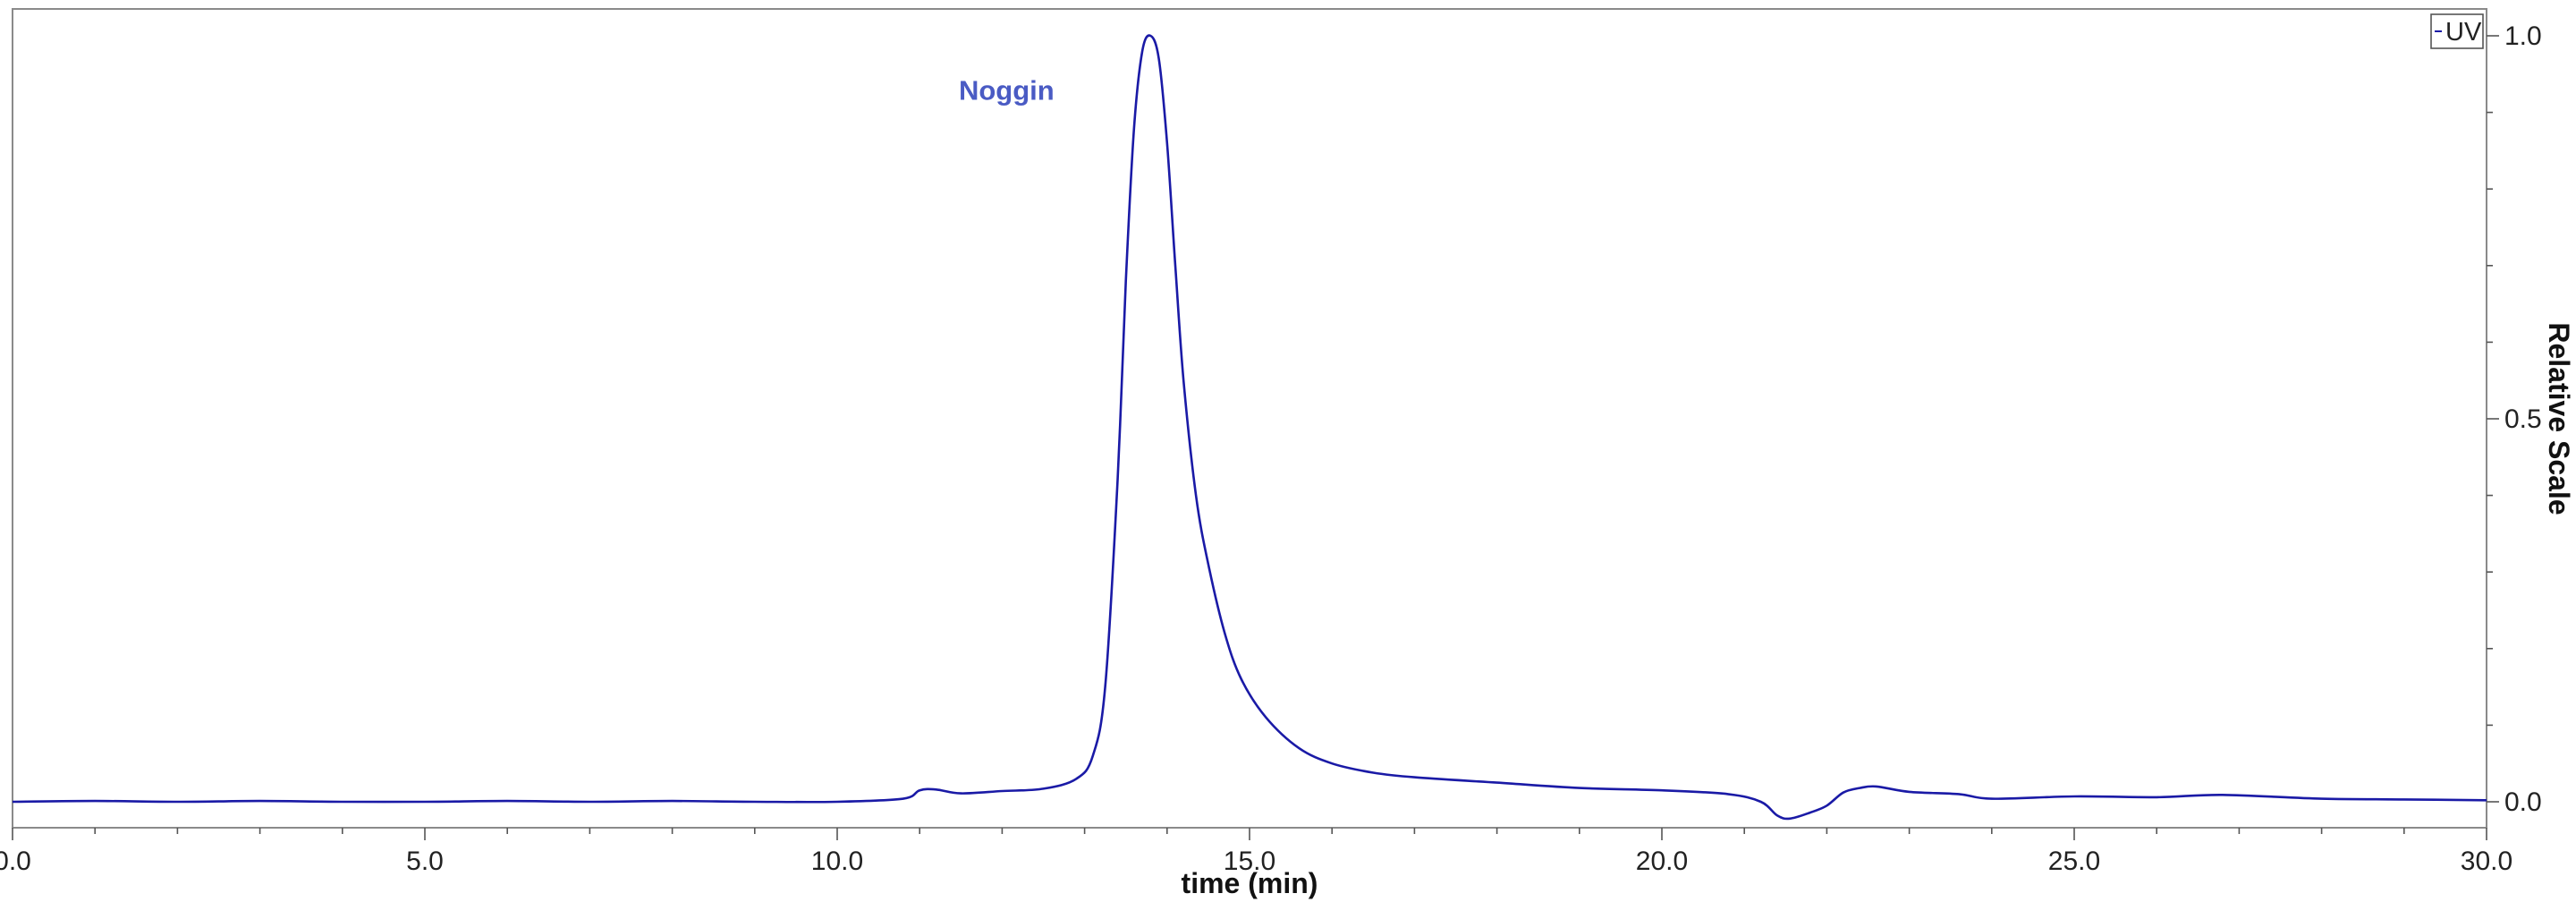 This screenshot has height=902, width=2576. Describe the element at coordinates (837, 861) in the screenshot. I see `x-tick-label: 10.0` at that location.